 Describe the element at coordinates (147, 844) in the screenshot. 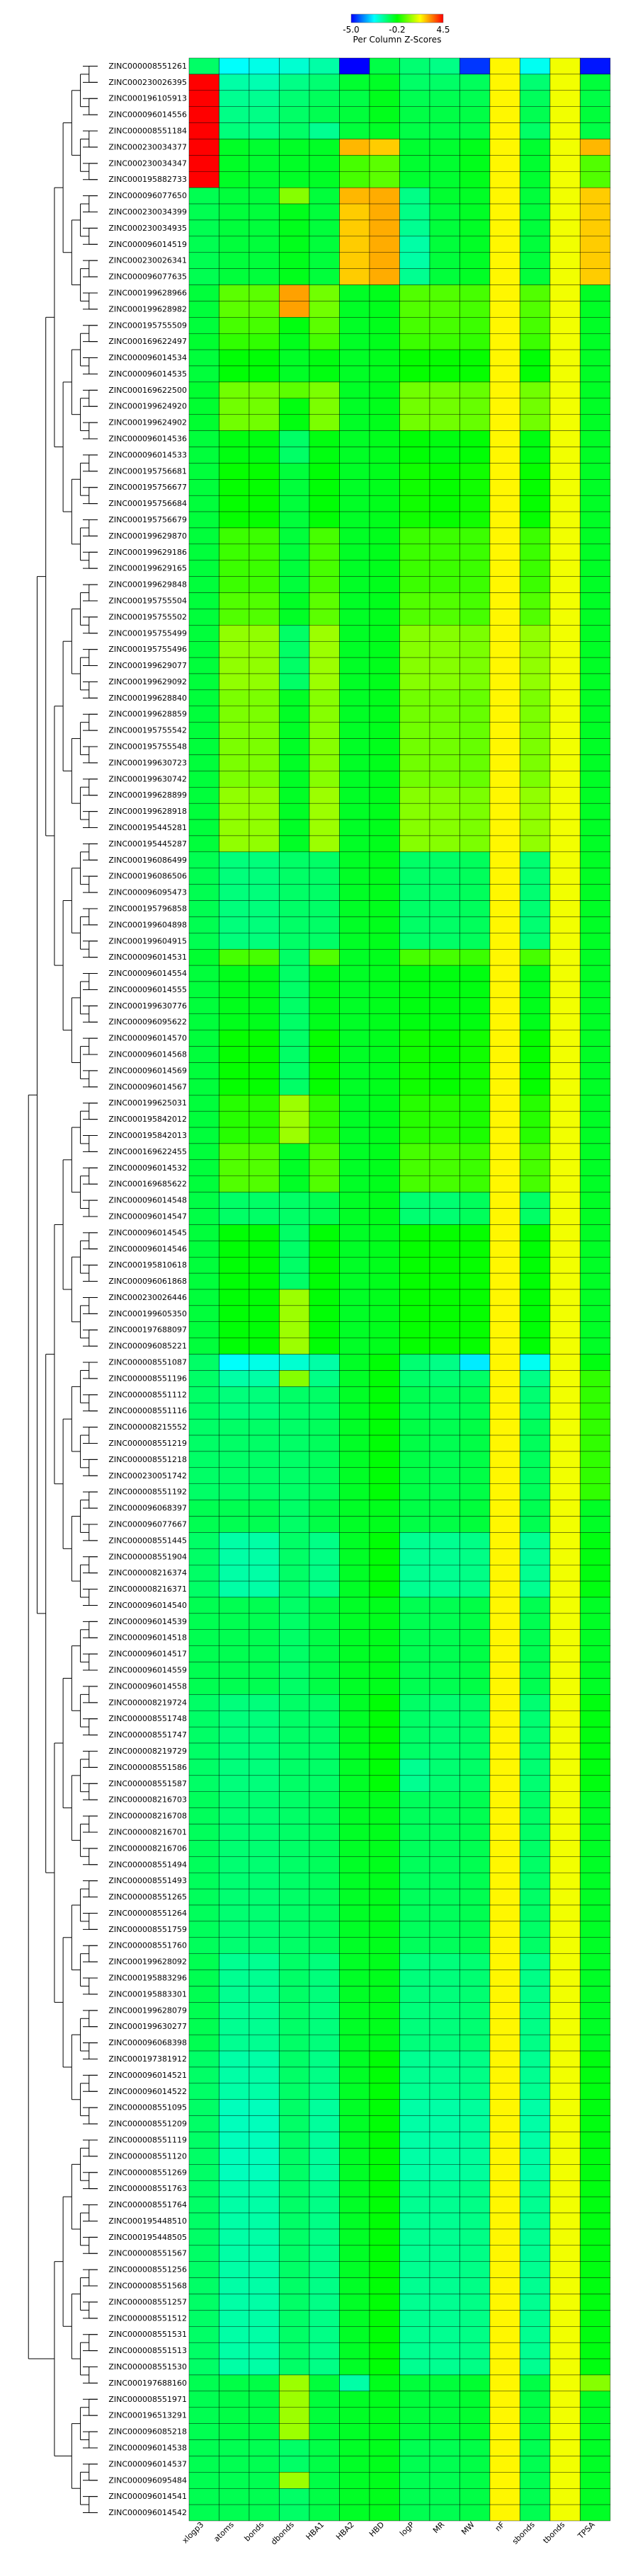

I see `row-label: ZINC000195445287` at that location.